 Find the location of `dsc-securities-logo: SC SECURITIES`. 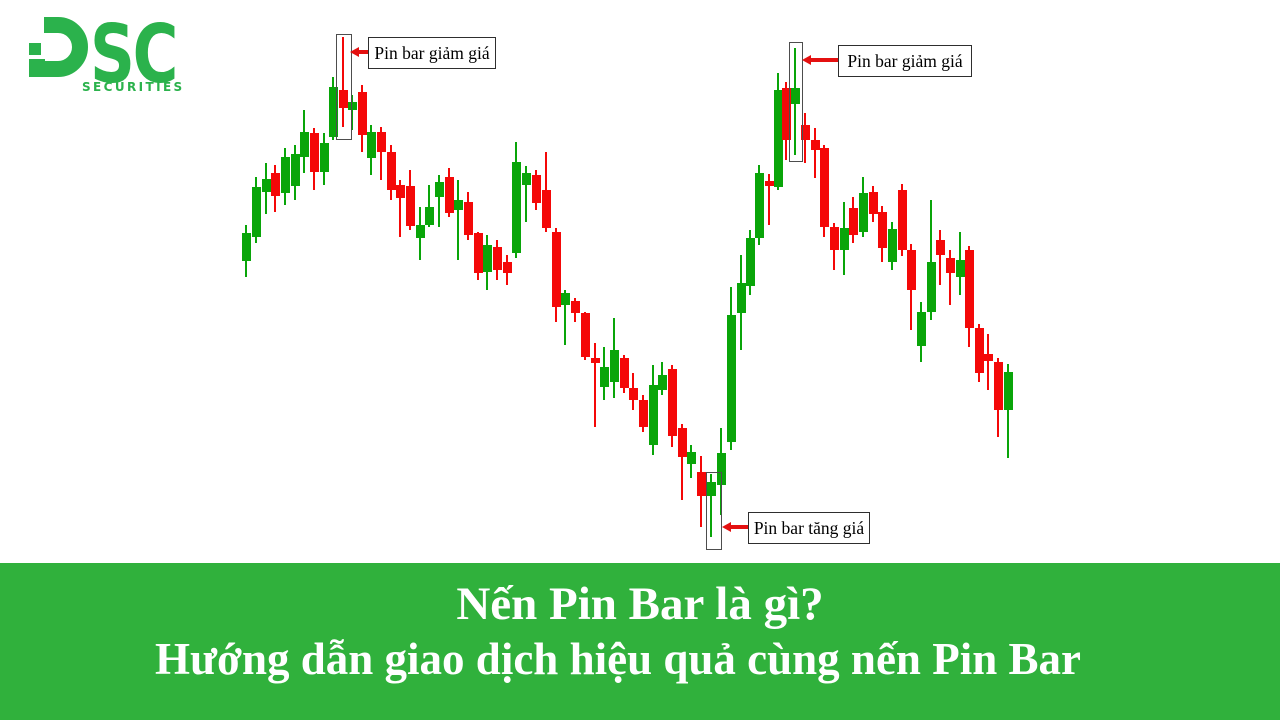

dsc-securities-logo: SC SECURITIES is located at coordinates (110, 55).